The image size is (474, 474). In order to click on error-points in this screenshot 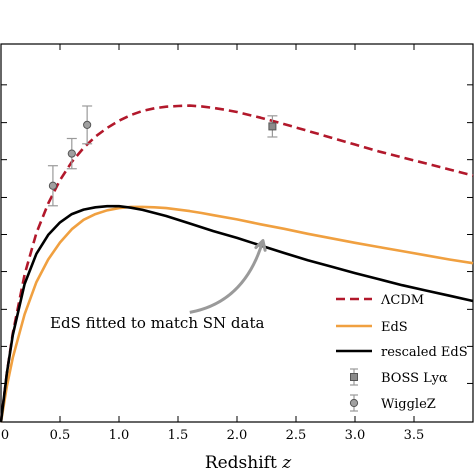, I will do `click(162, 156)`.